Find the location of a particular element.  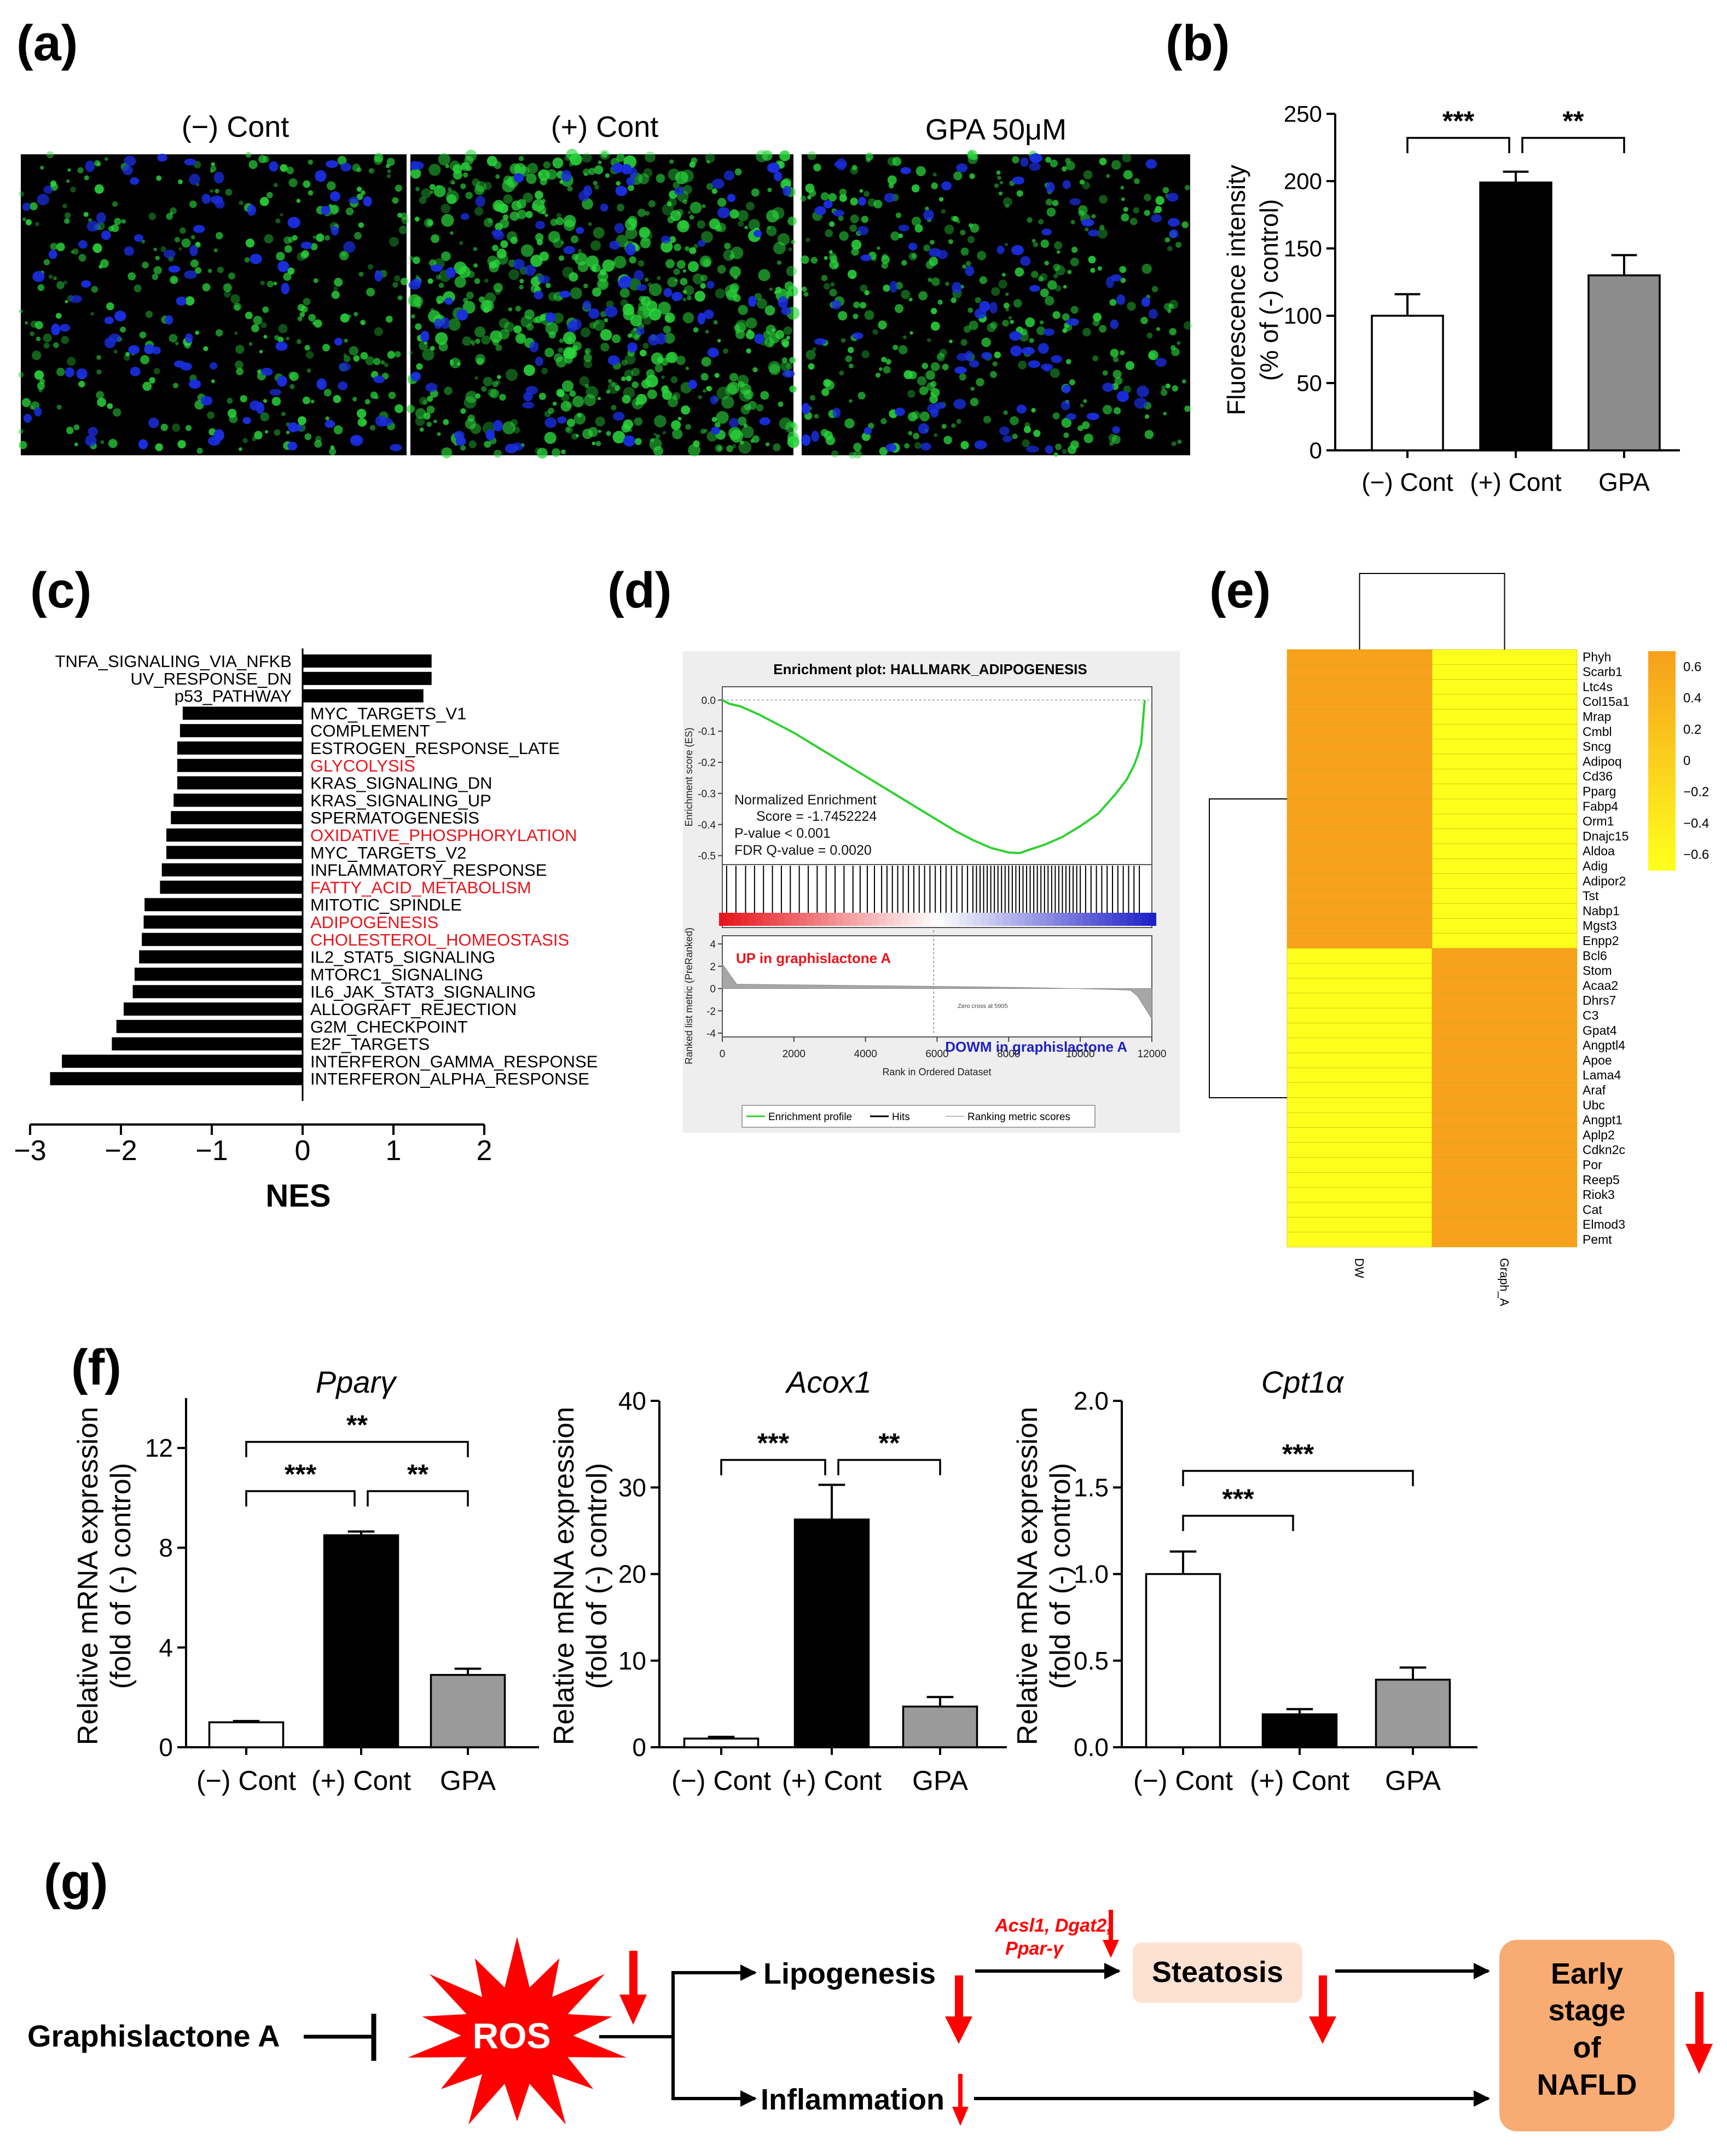

d-down-label: DOWM in graphislactone A is located at coordinates (1036, 1047).